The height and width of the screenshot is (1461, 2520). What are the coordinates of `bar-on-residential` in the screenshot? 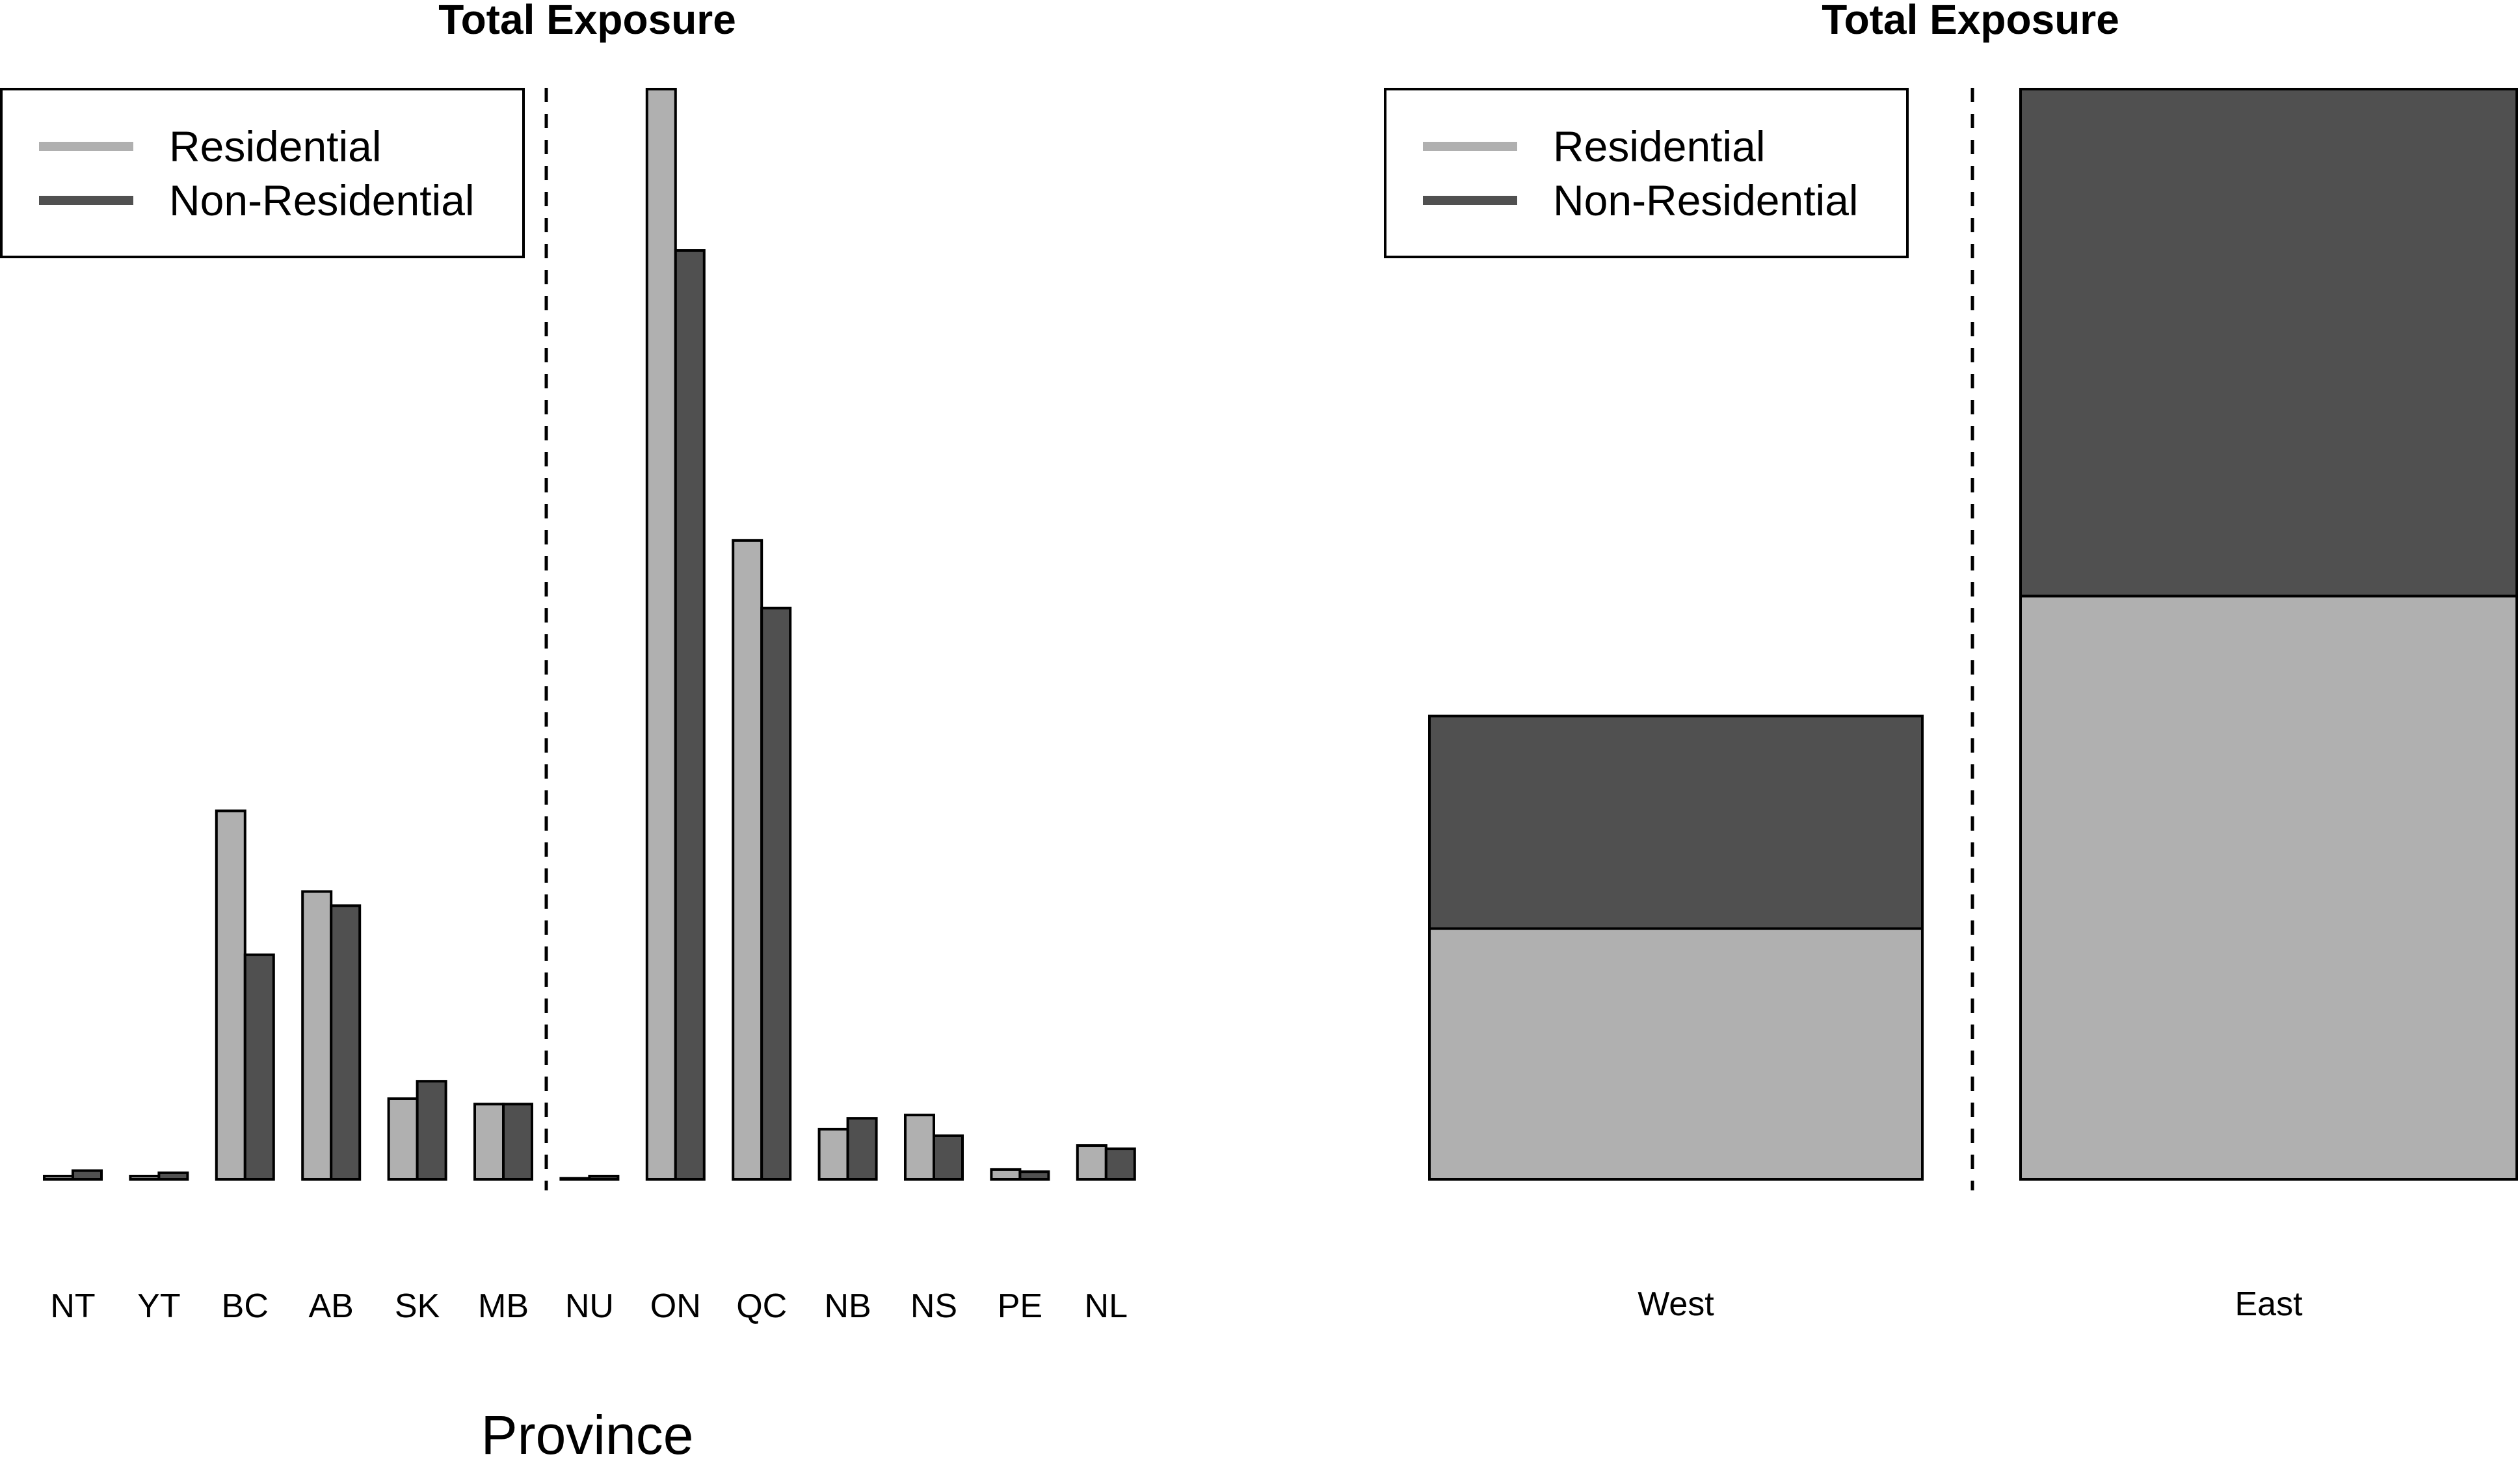 It's located at (661, 635).